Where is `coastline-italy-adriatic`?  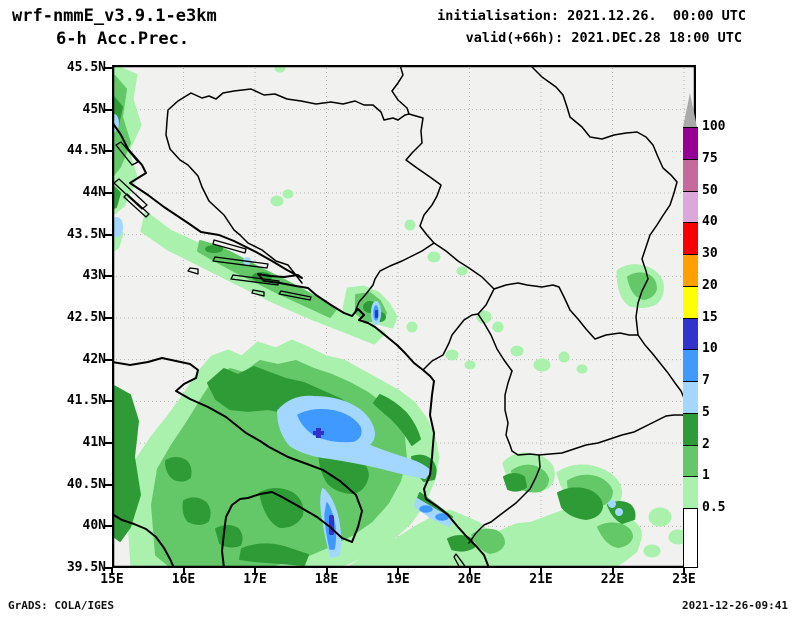
coastline-italy-adriatic is located at coordinates (237, 462).